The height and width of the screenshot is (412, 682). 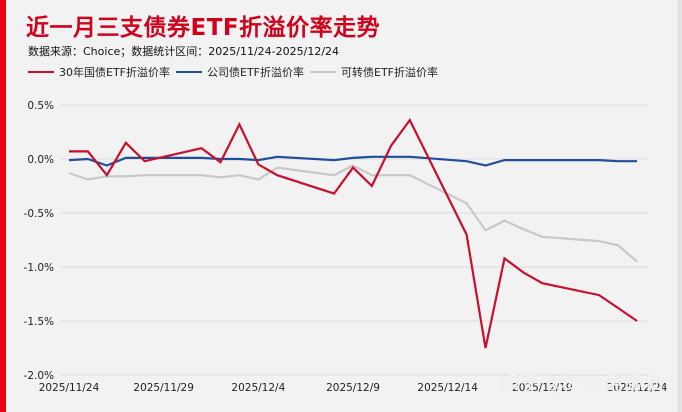 What do you see at coordinates (40, 160) in the screenshot?
I see `y-tick-label: 0.0%` at bounding box center [40, 160].